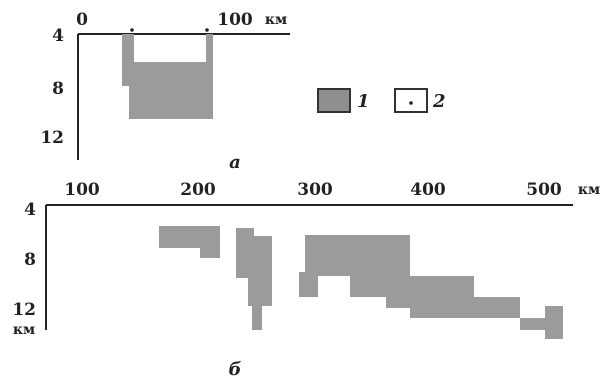  I want to click on panel-a-anomaly-region, so click(167, 76).